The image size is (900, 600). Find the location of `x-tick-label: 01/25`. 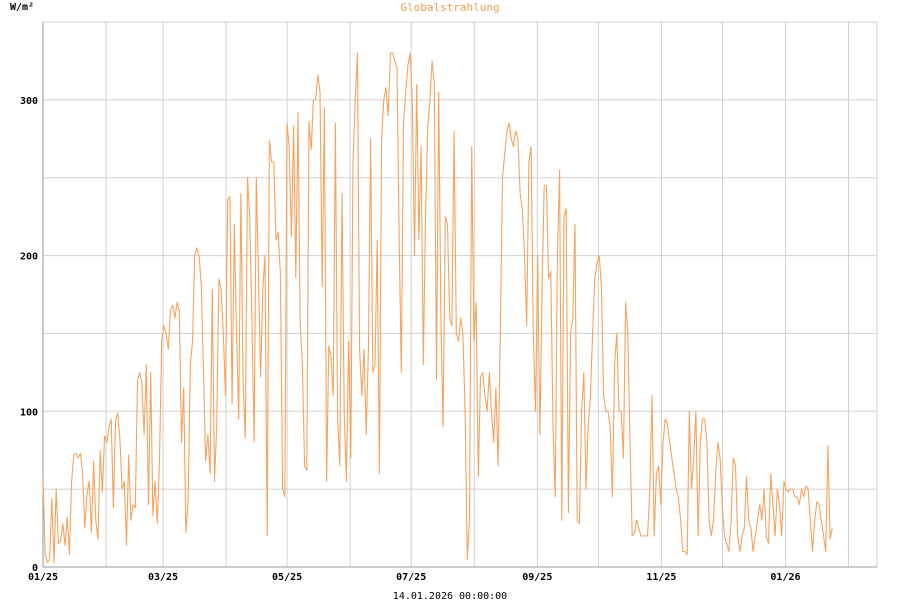

x-tick-label: 01/25 is located at coordinates (43, 577).